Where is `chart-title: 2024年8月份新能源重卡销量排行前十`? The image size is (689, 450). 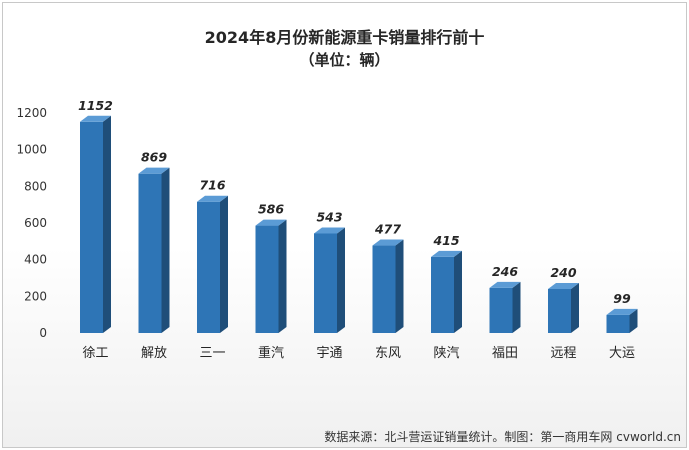 chart-title: 2024年8月份新能源重卡销量排行前十 is located at coordinates (344, 37).